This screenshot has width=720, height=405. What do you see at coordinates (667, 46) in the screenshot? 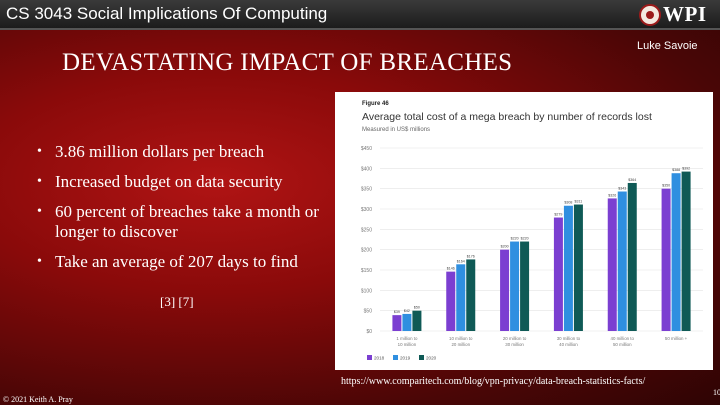
I see `author-name: Luke Savoie` at bounding box center [667, 46].